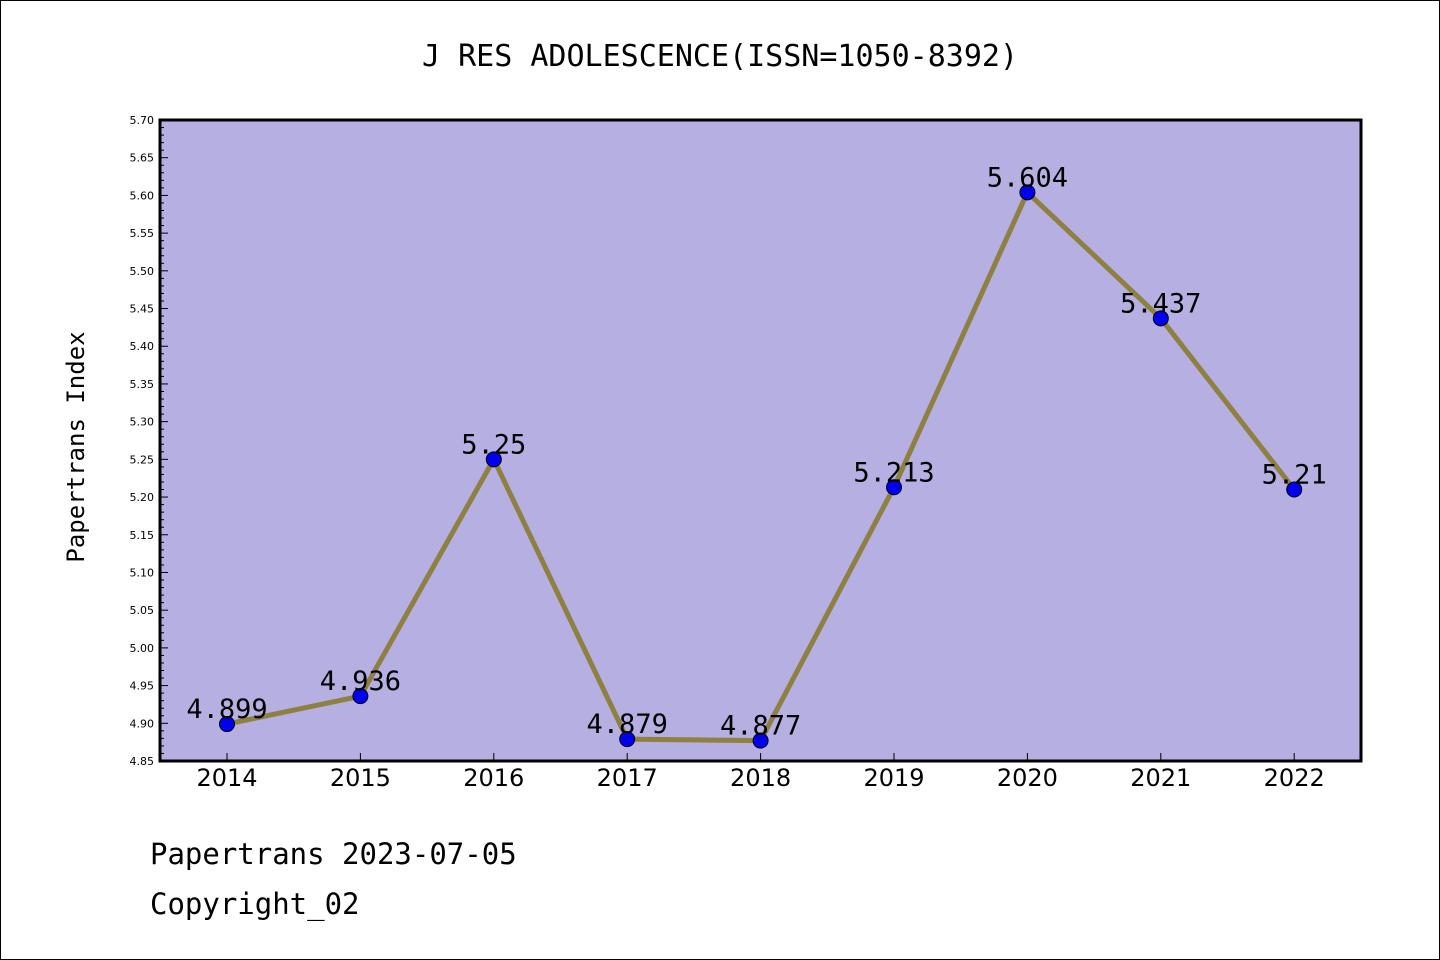  I want to click on data-label: 4.877, so click(760, 726).